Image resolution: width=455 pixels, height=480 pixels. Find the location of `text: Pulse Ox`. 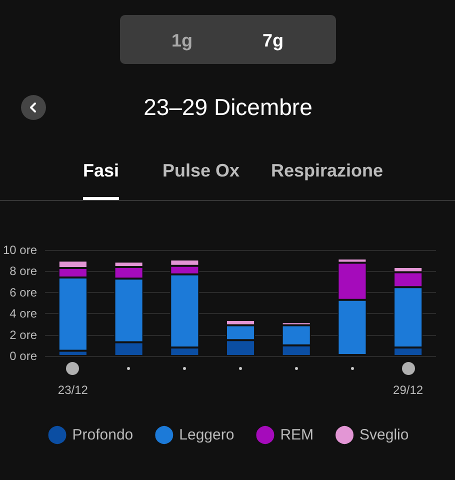

text: Pulse Ox is located at coordinates (201, 171).